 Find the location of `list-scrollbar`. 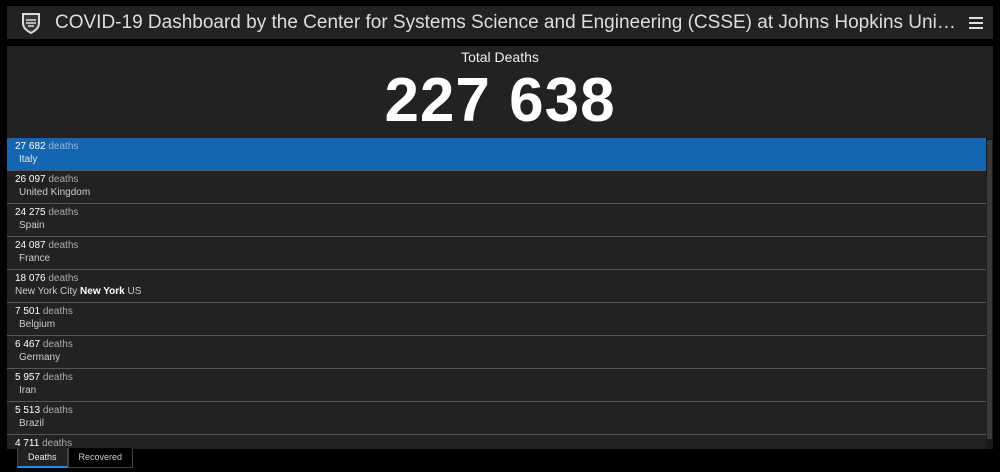

list-scrollbar is located at coordinates (989, 293).